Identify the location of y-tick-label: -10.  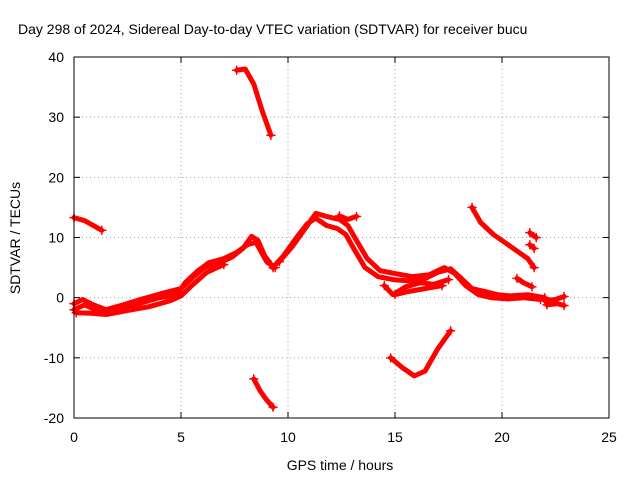
(54, 358).